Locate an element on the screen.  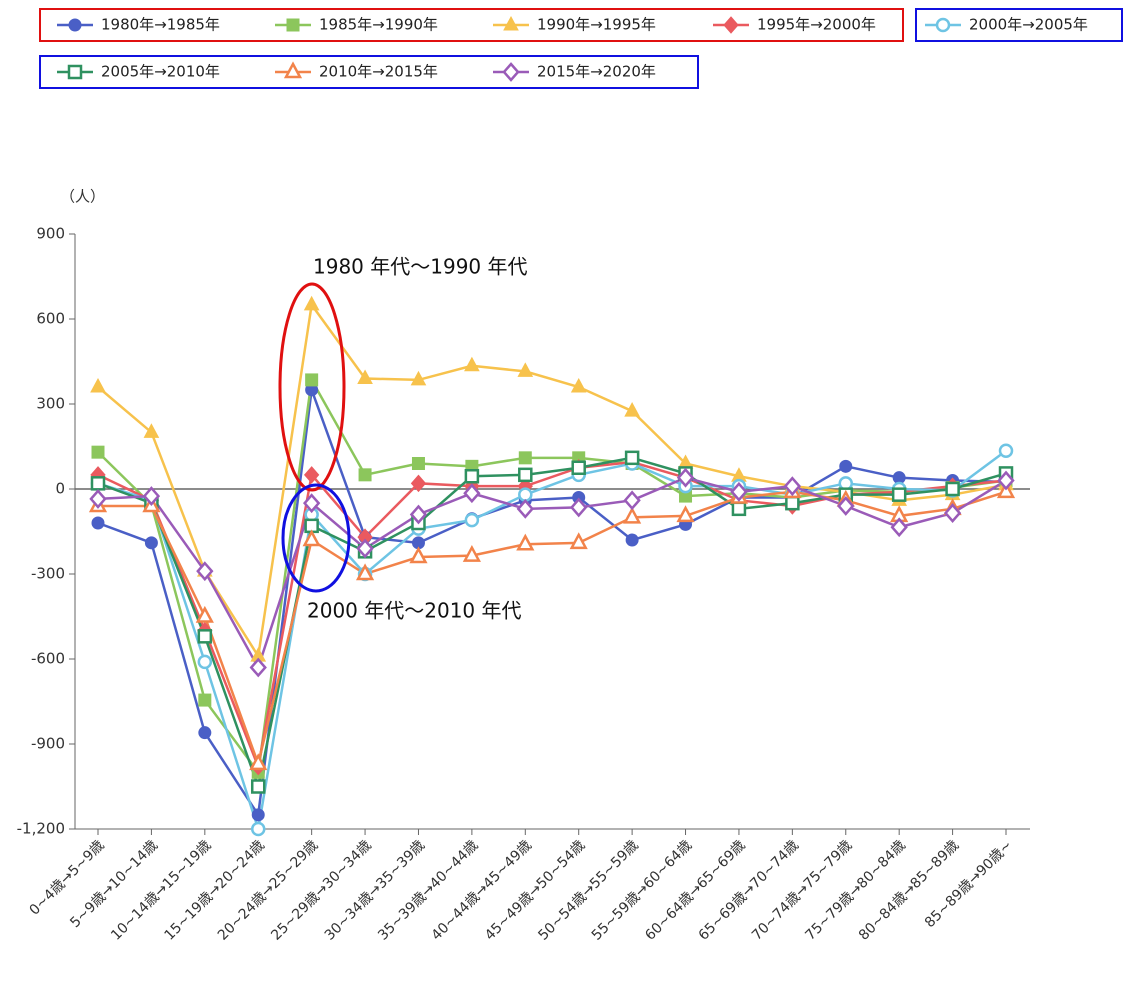
legend-item: 2010年→2015年 is located at coordinates (356, 71).